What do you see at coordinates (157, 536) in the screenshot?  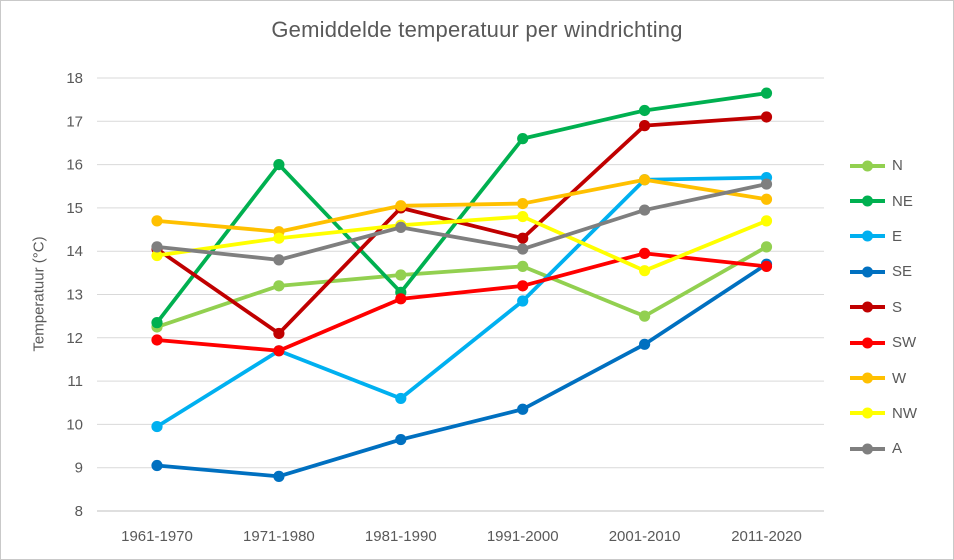 I see `x-tick-label: 1961-1970` at bounding box center [157, 536].